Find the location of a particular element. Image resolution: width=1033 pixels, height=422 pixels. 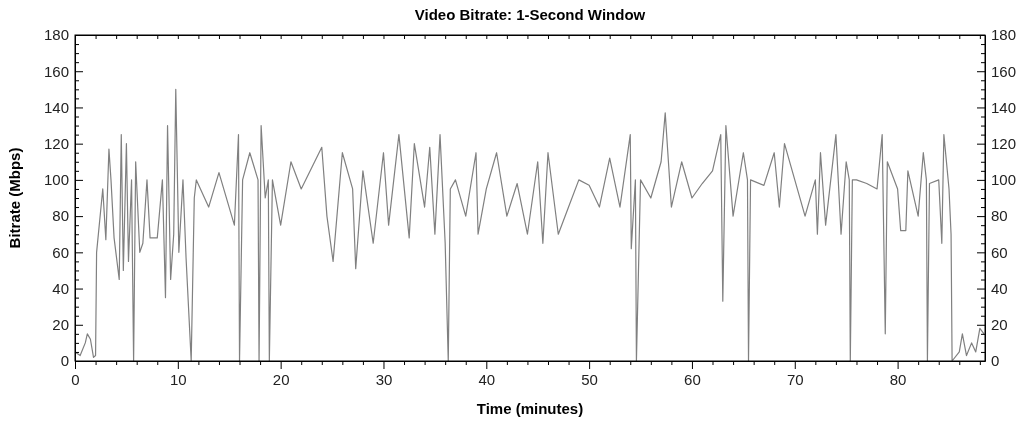

x-tick-label: 30 is located at coordinates (384, 379).